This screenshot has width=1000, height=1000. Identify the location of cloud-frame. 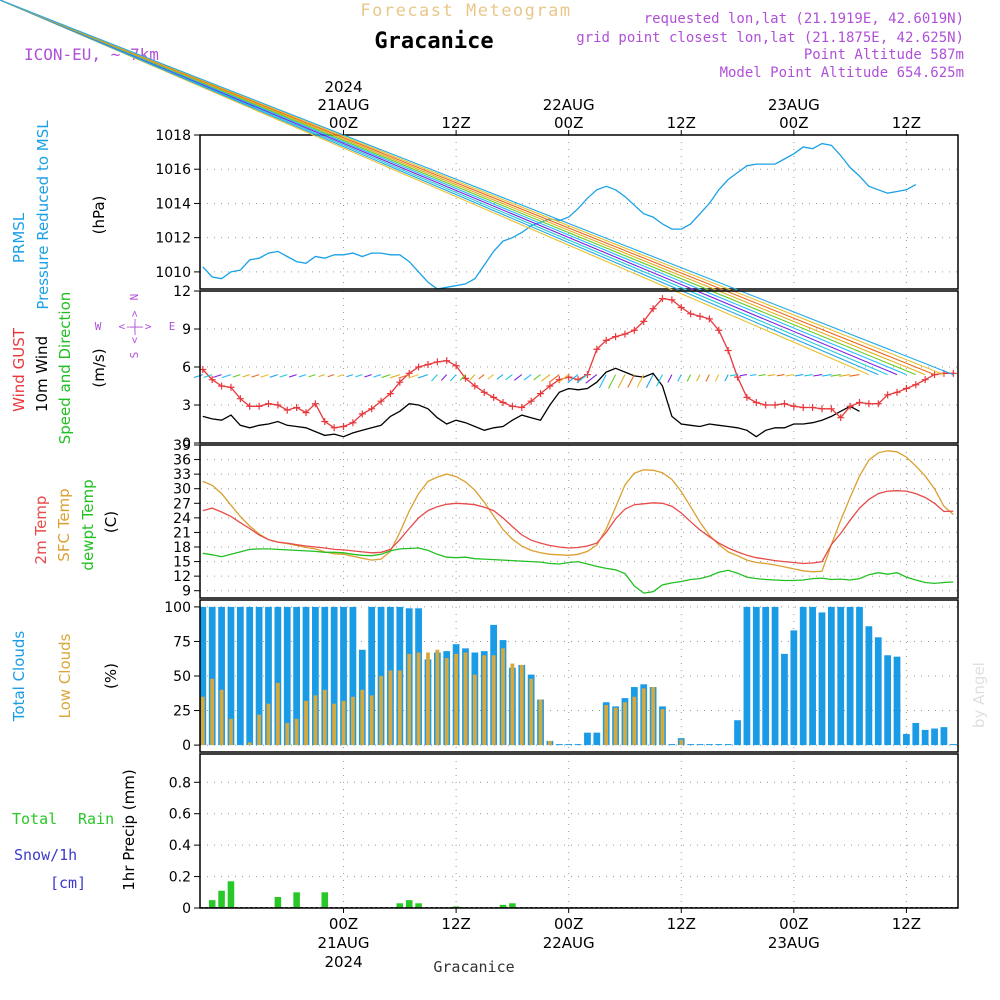
(579, 676).